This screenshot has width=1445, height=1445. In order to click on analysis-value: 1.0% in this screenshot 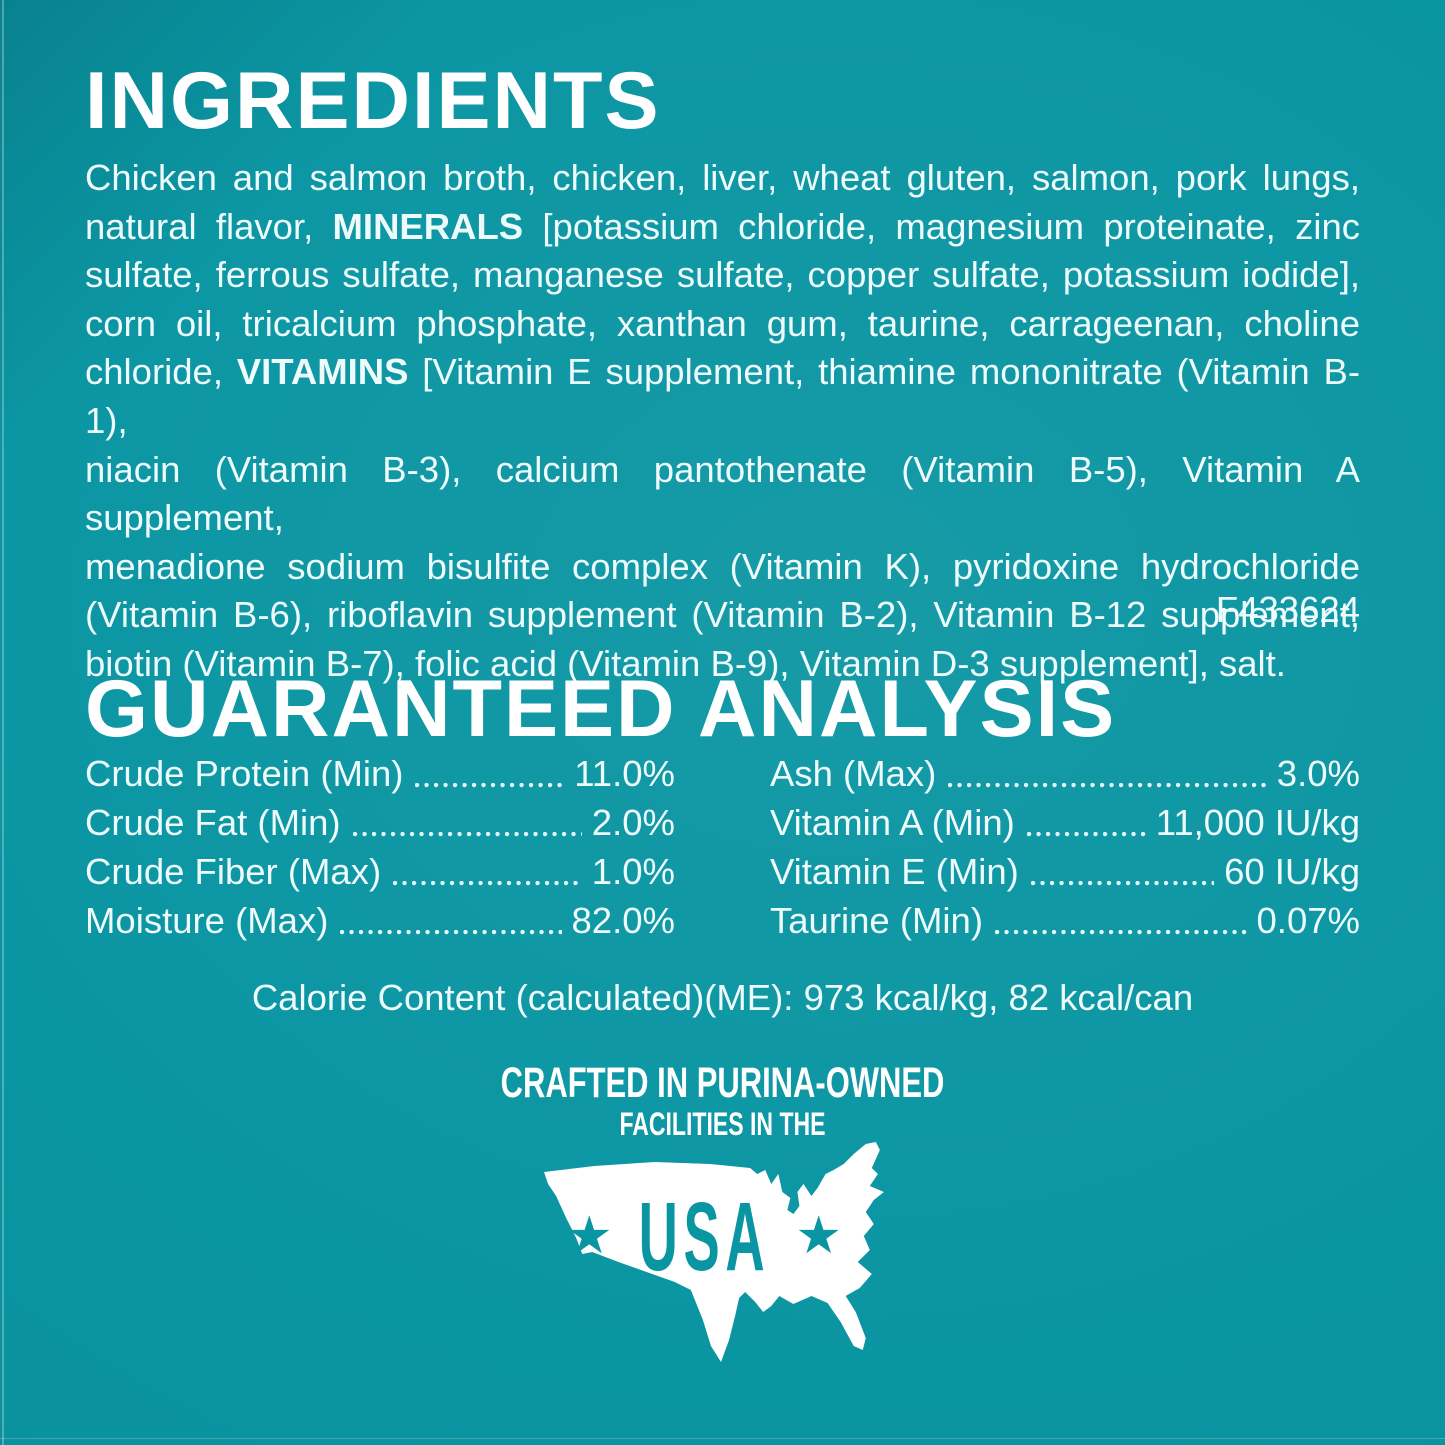, I will do `click(633, 871)`.